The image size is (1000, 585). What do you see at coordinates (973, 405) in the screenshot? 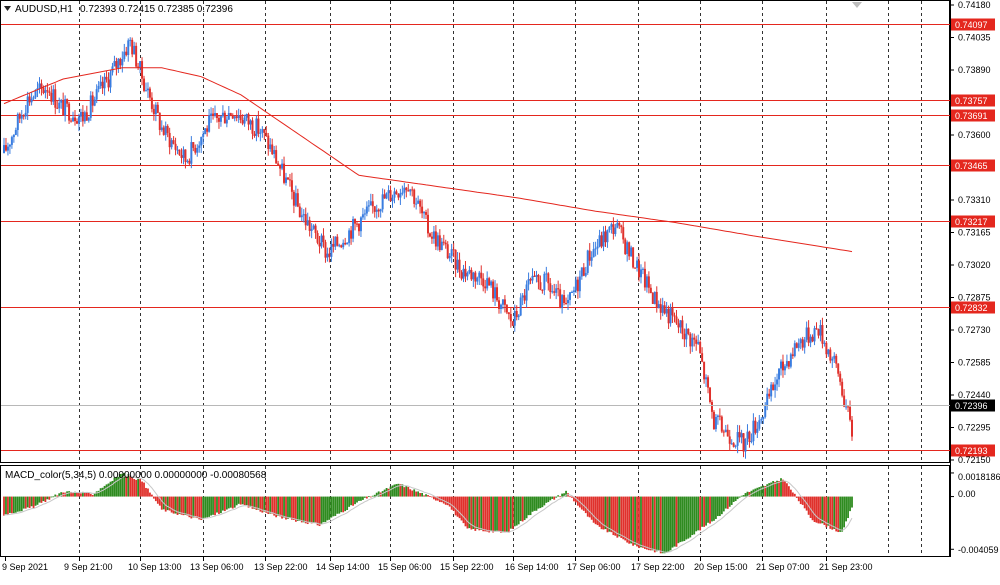
I see `current-price-tag` at bounding box center [973, 405].